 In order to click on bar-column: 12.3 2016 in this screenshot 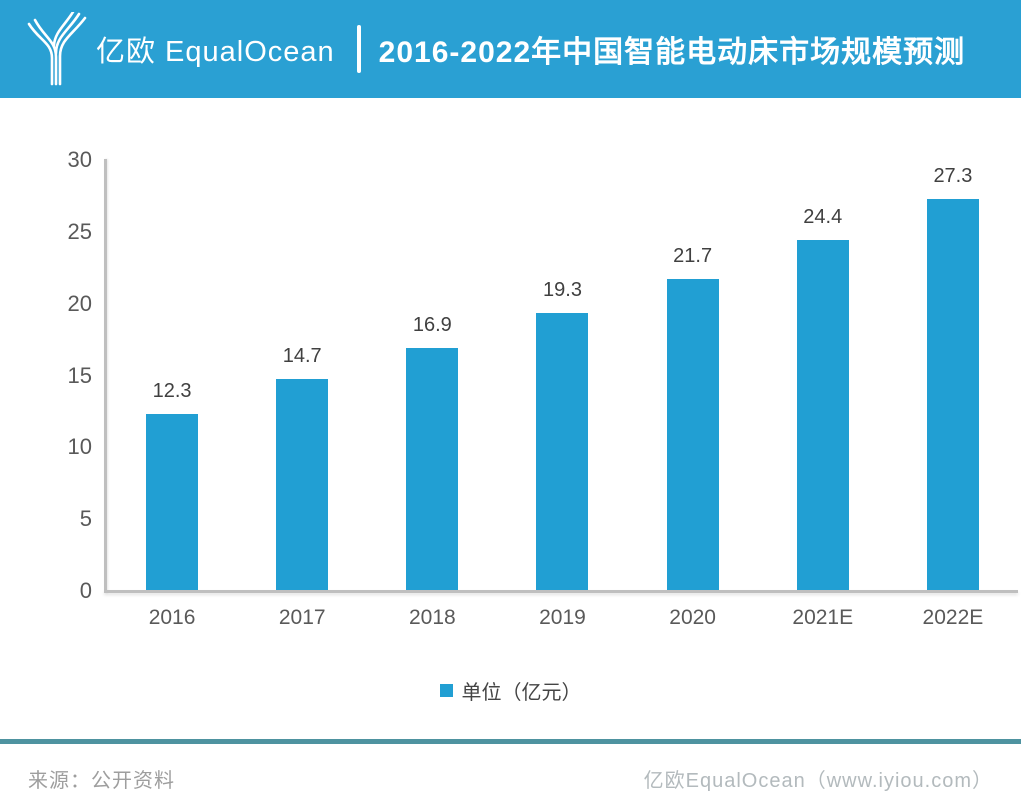, I will do `click(172, 394)`.